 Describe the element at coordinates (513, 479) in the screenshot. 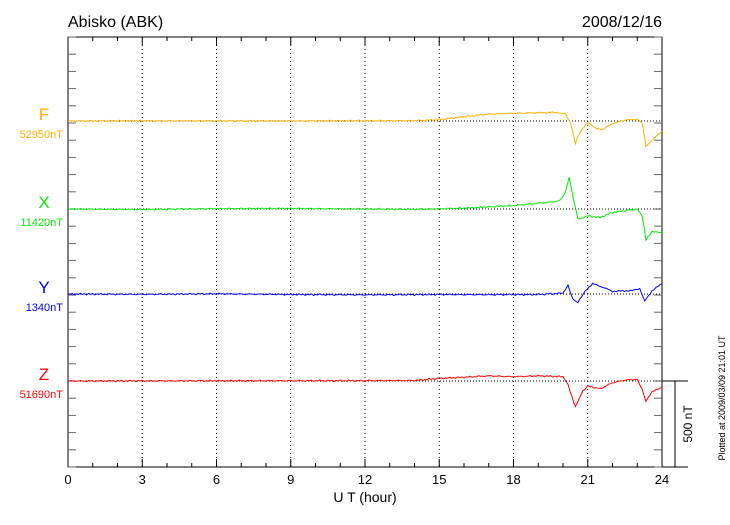

I see `x-tick-label: 18` at that location.